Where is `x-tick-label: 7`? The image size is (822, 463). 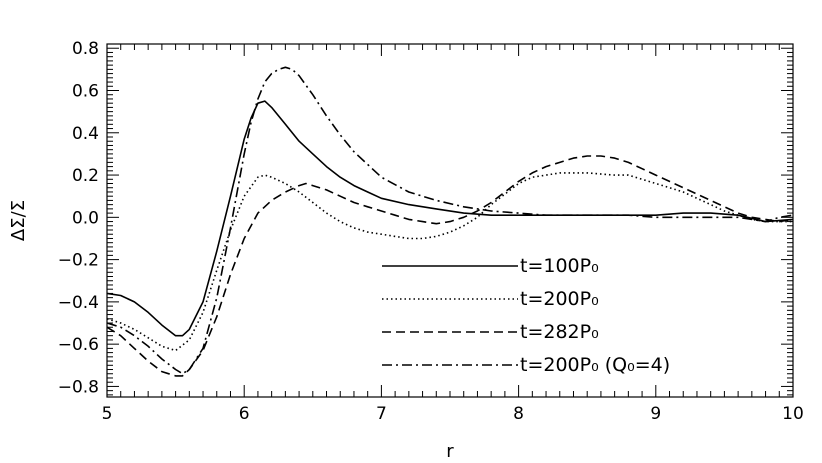
x-tick-label: 7 is located at coordinates (381, 414).